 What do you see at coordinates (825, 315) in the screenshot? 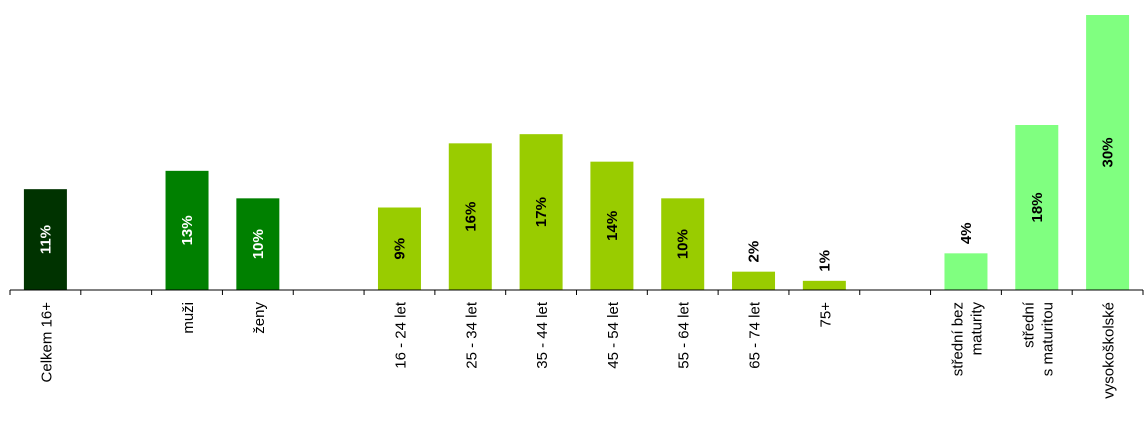
I see `category-label: 75+` at bounding box center [825, 315].